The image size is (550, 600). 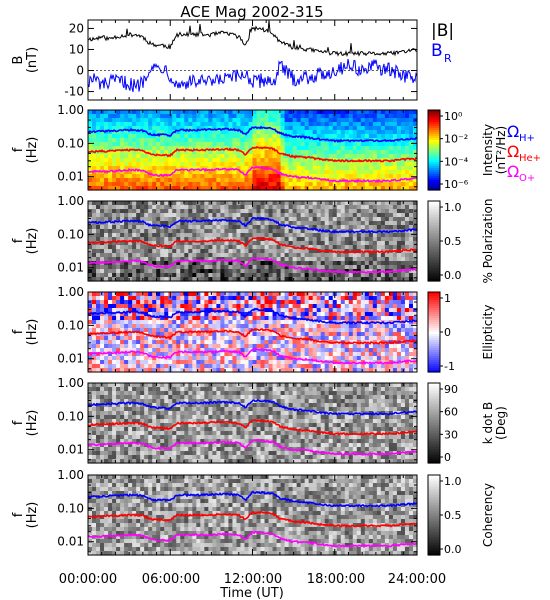 What do you see at coordinates (336, 579) in the screenshot?
I see `x-tick-label: 18:00:00` at bounding box center [336, 579].